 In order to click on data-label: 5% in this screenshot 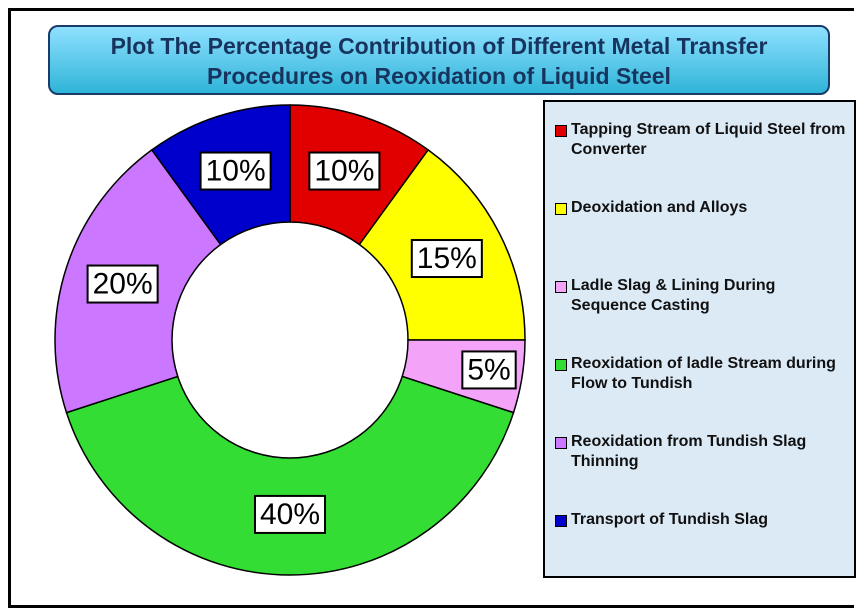, I will do `click(488, 369)`.